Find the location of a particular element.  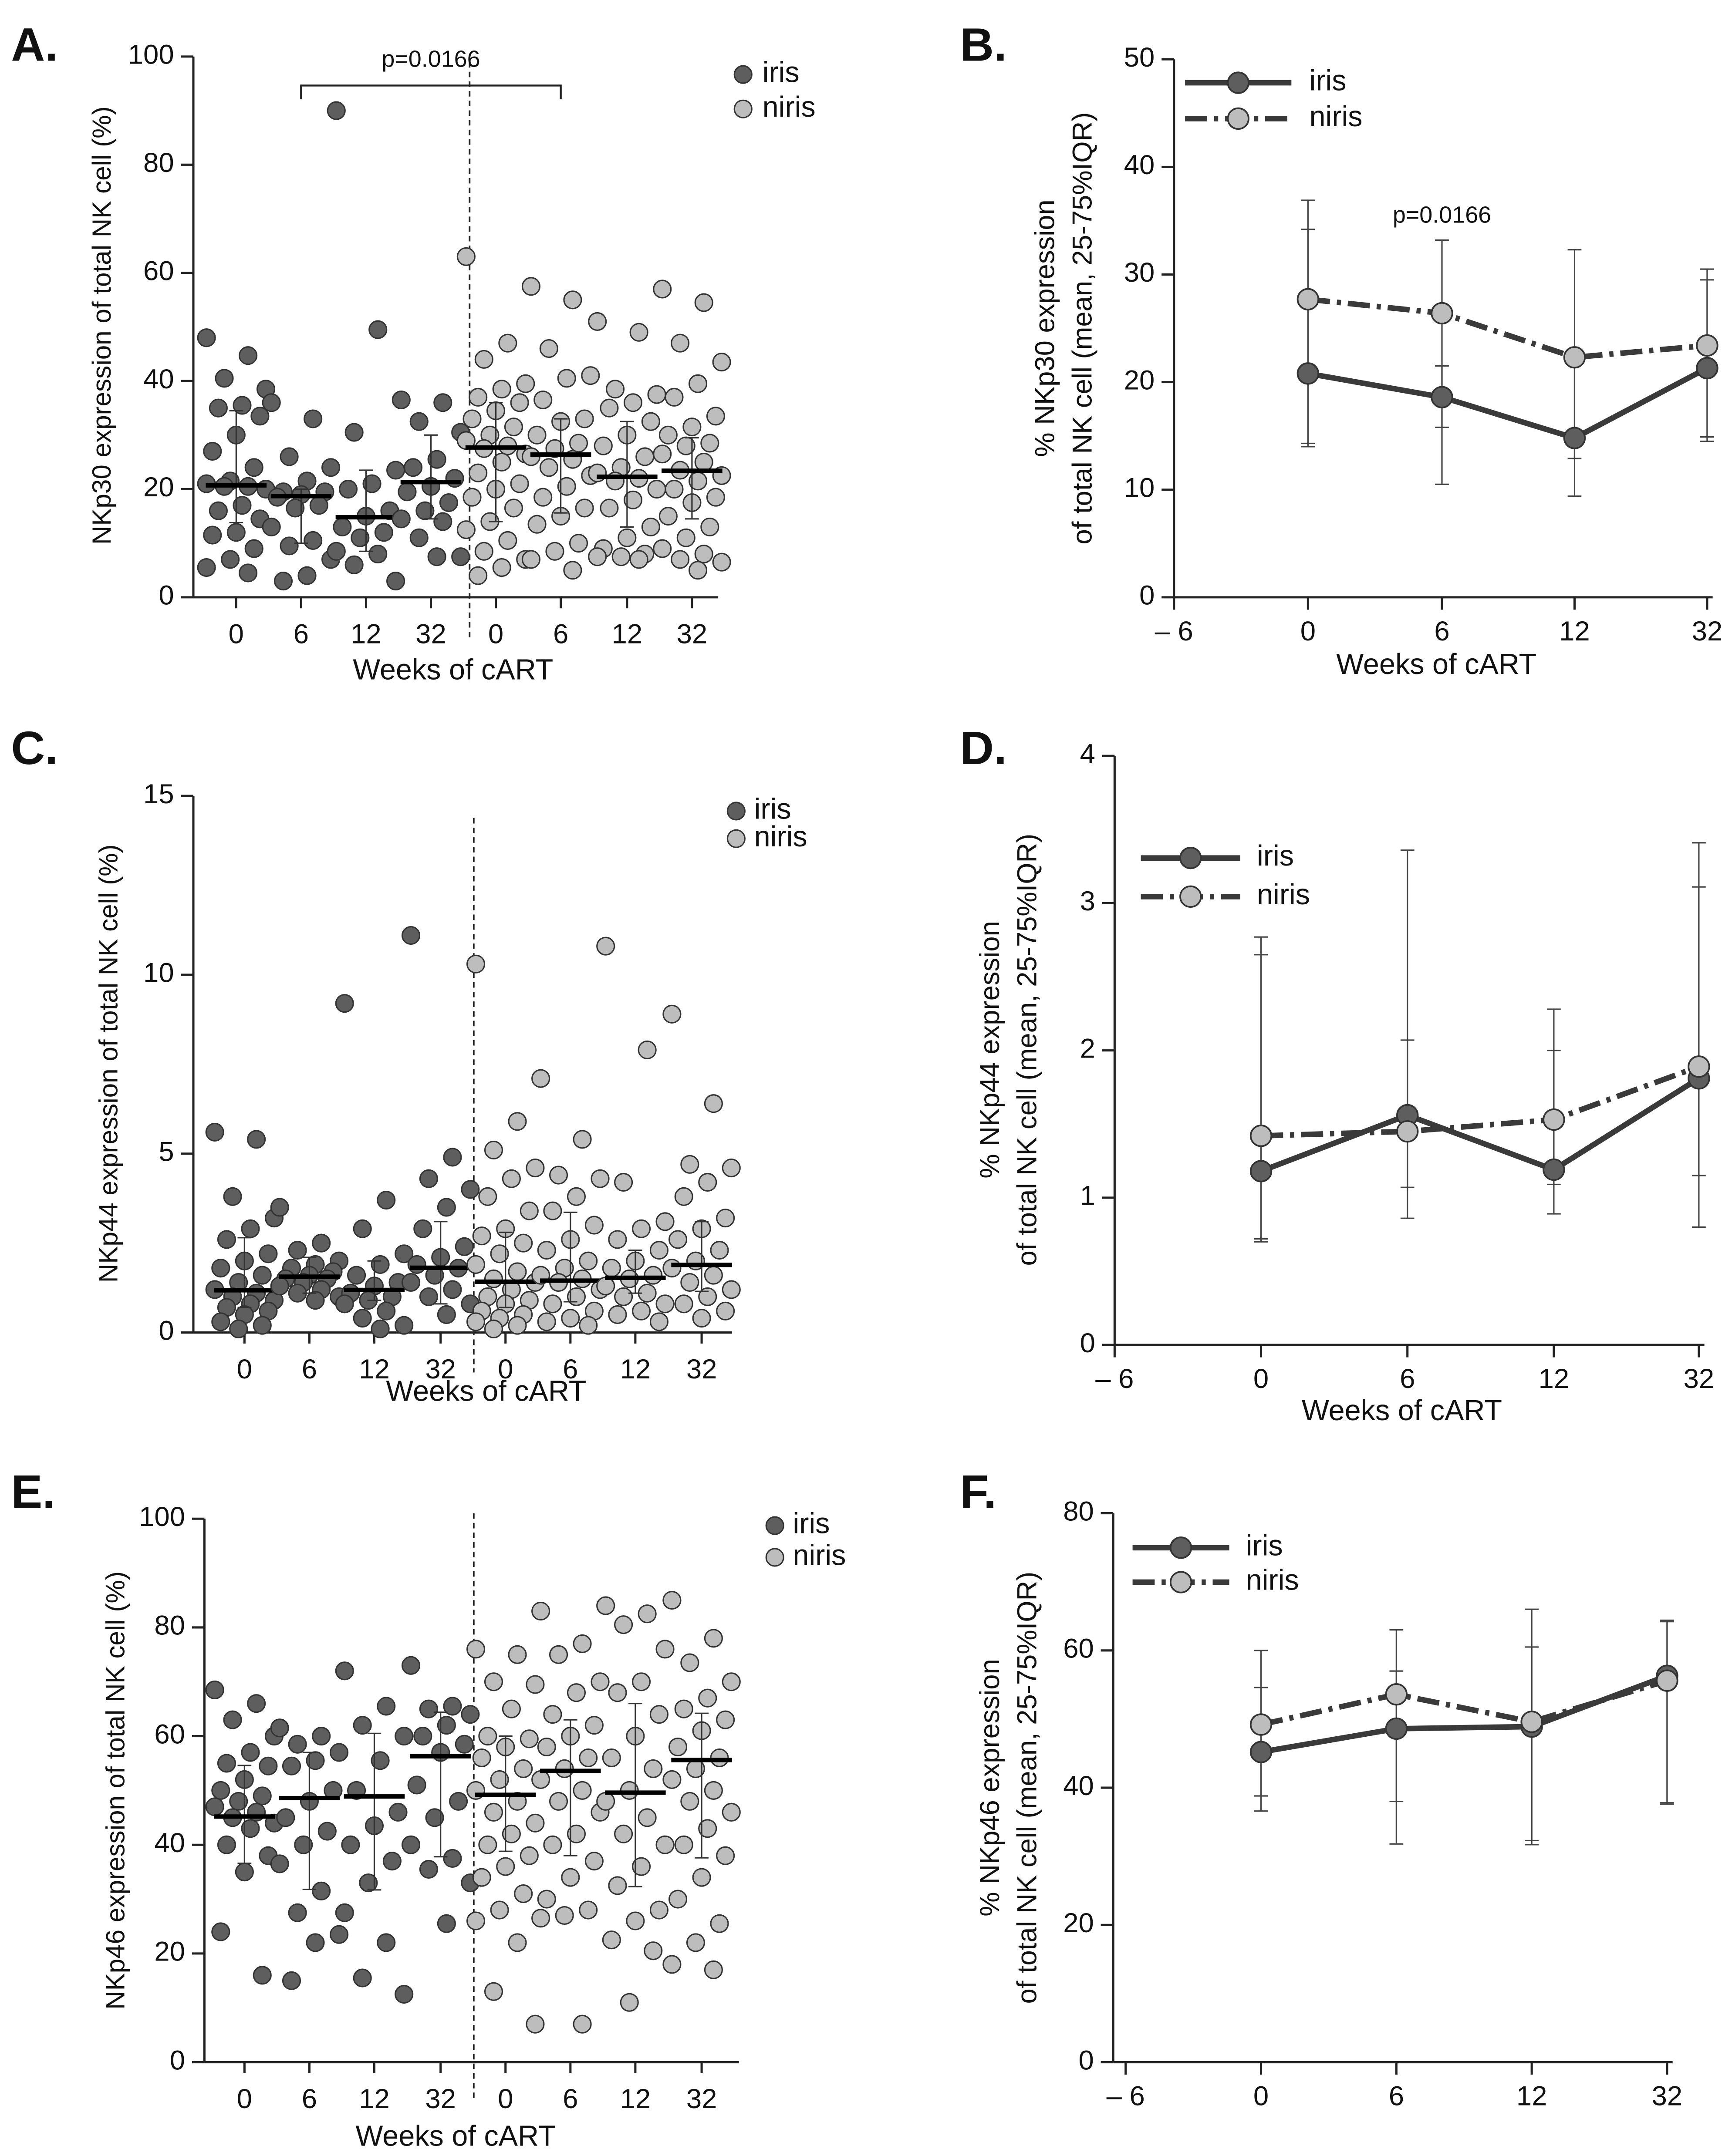

x-tick-label: 0 is located at coordinates (505, 1369).